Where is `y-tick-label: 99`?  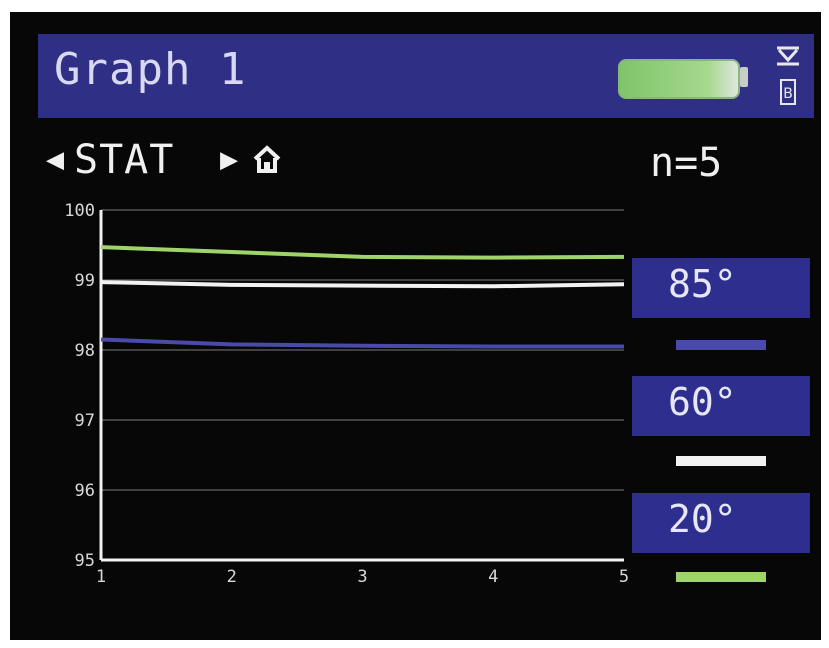 y-tick-label: 99 is located at coordinates (85, 281).